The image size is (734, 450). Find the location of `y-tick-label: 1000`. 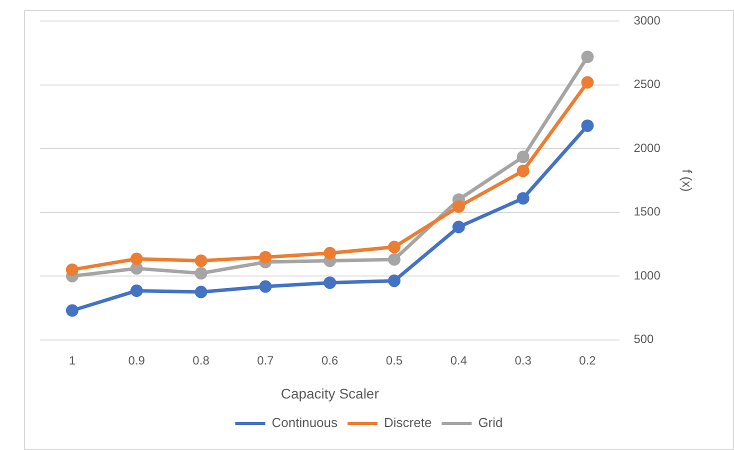

y-tick-label: 1000 is located at coordinates (647, 275).